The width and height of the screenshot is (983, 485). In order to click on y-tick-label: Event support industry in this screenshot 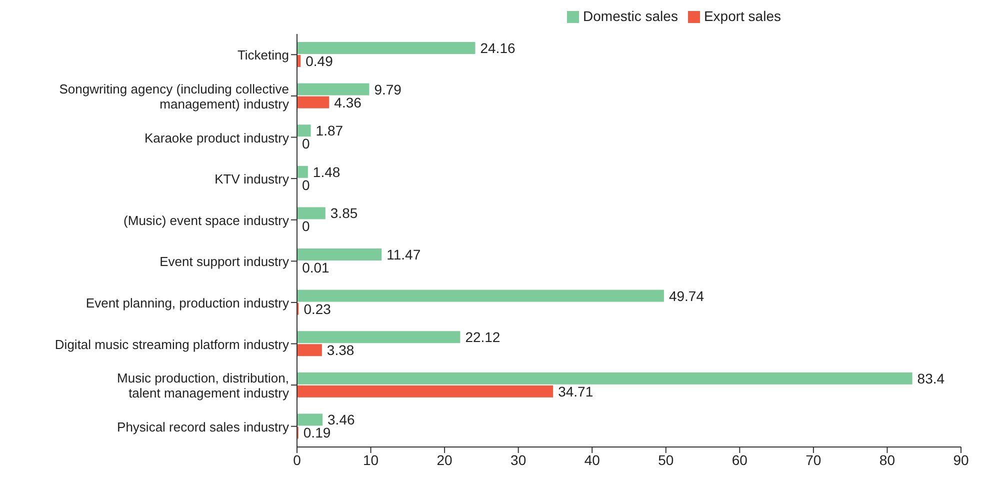, I will do `click(225, 261)`.